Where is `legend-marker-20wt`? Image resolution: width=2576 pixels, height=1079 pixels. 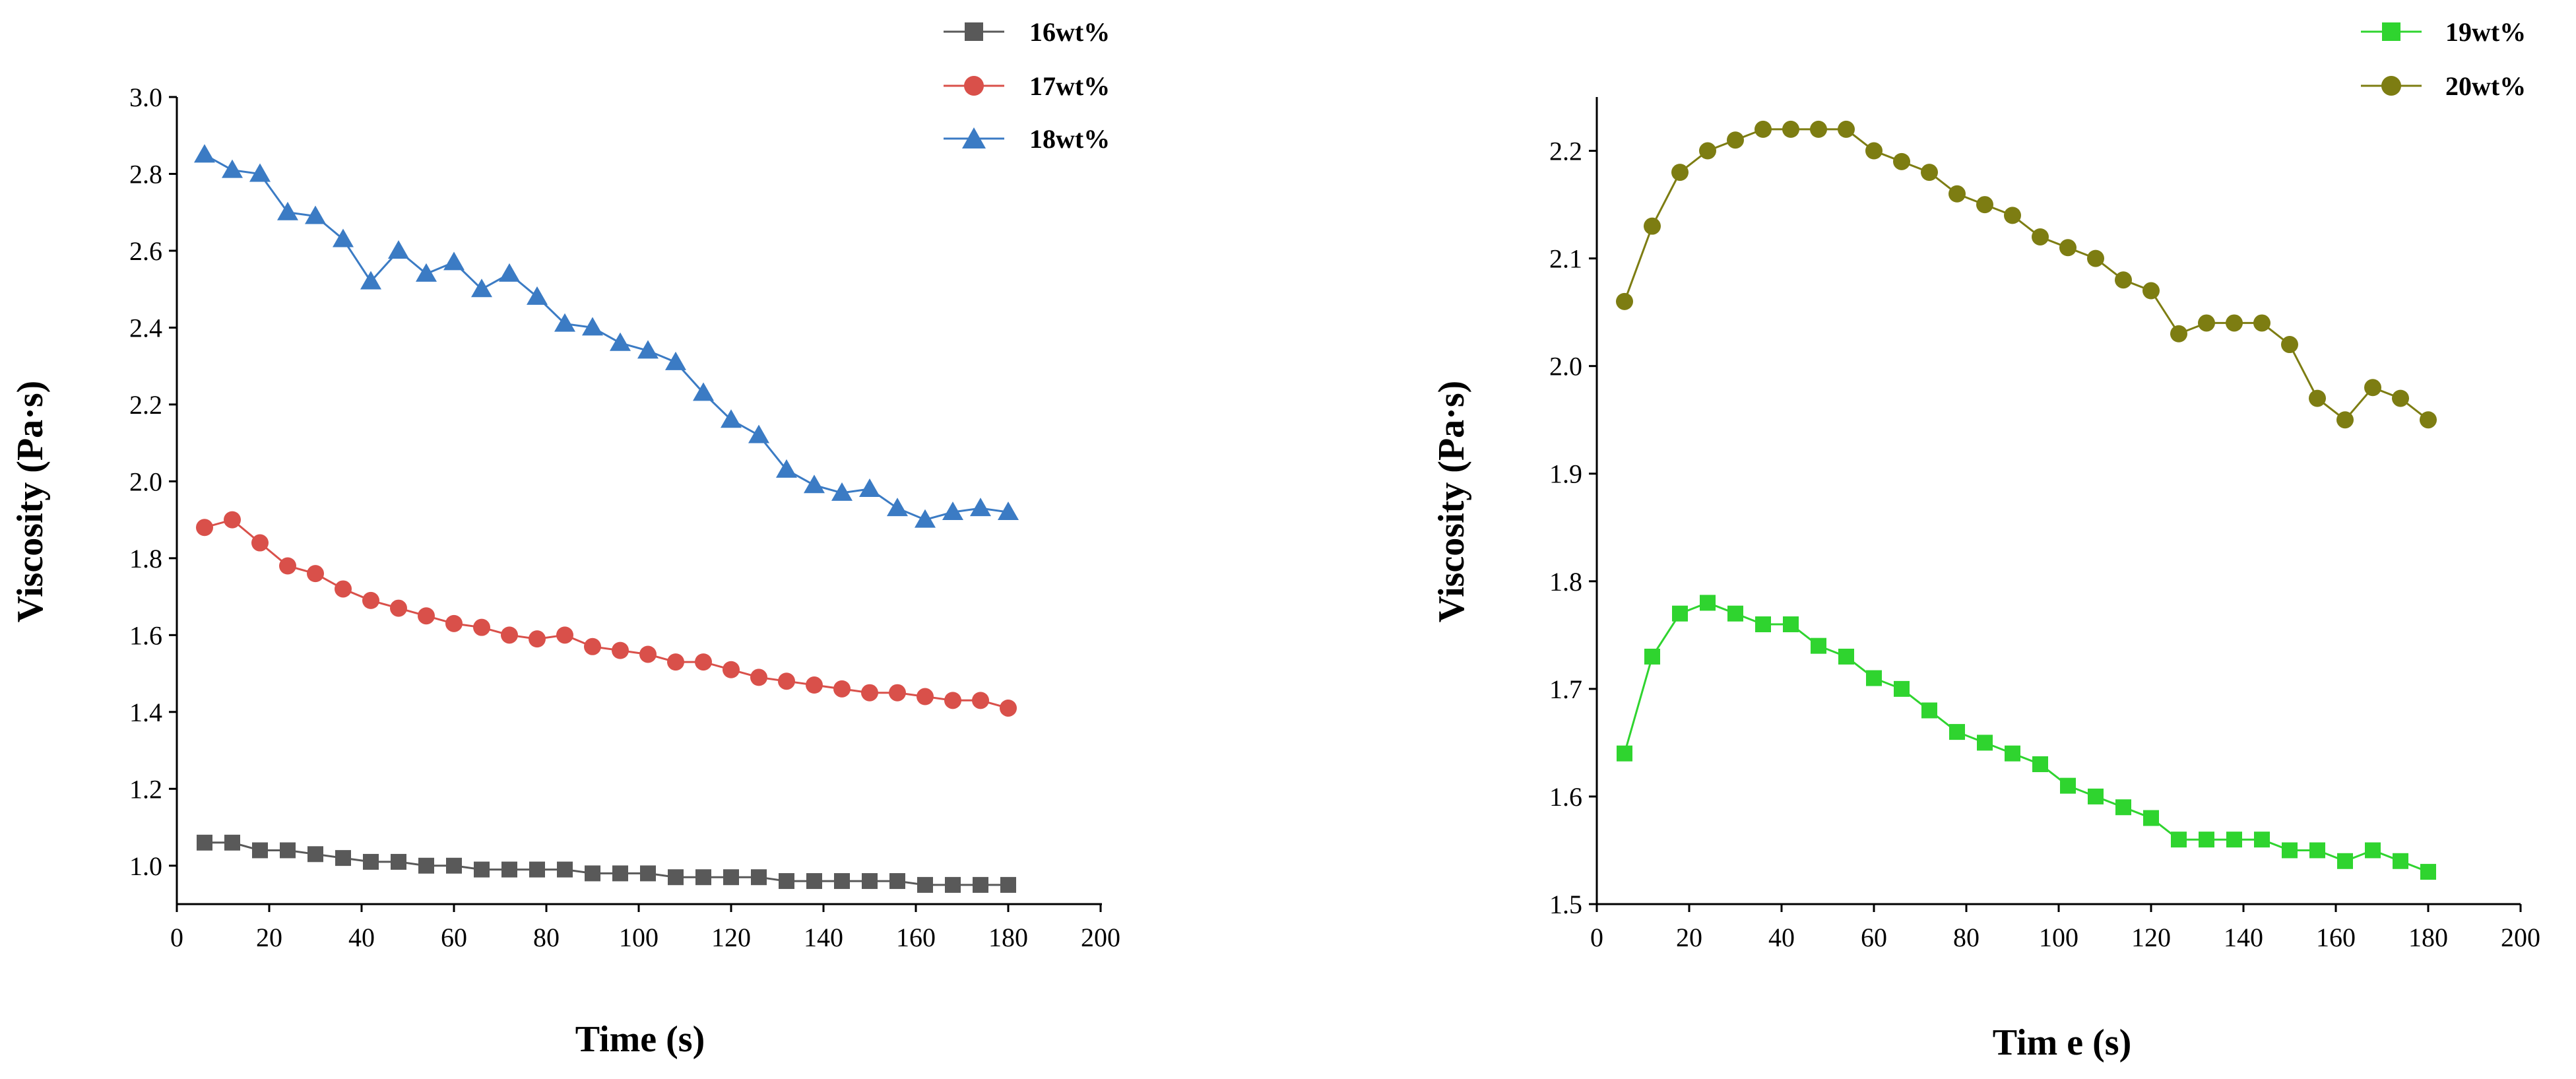
legend-marker-20wt is located at coordinates (2391, 86).